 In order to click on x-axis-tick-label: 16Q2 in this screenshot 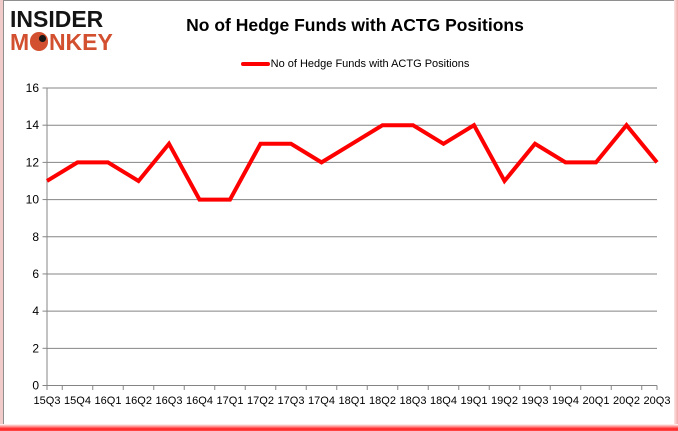, I will do `click(138, 401)`.